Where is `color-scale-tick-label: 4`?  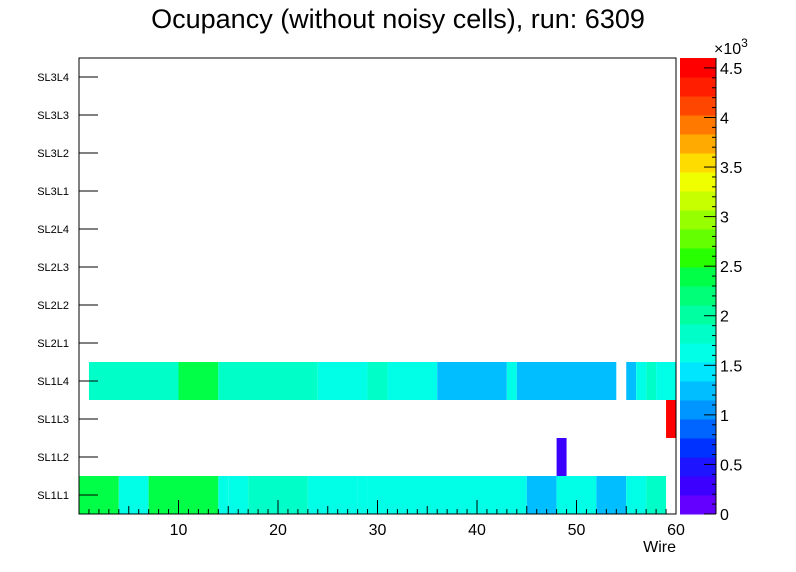 color-scale-tick-label: 4 is located at coordinates (724, 118).